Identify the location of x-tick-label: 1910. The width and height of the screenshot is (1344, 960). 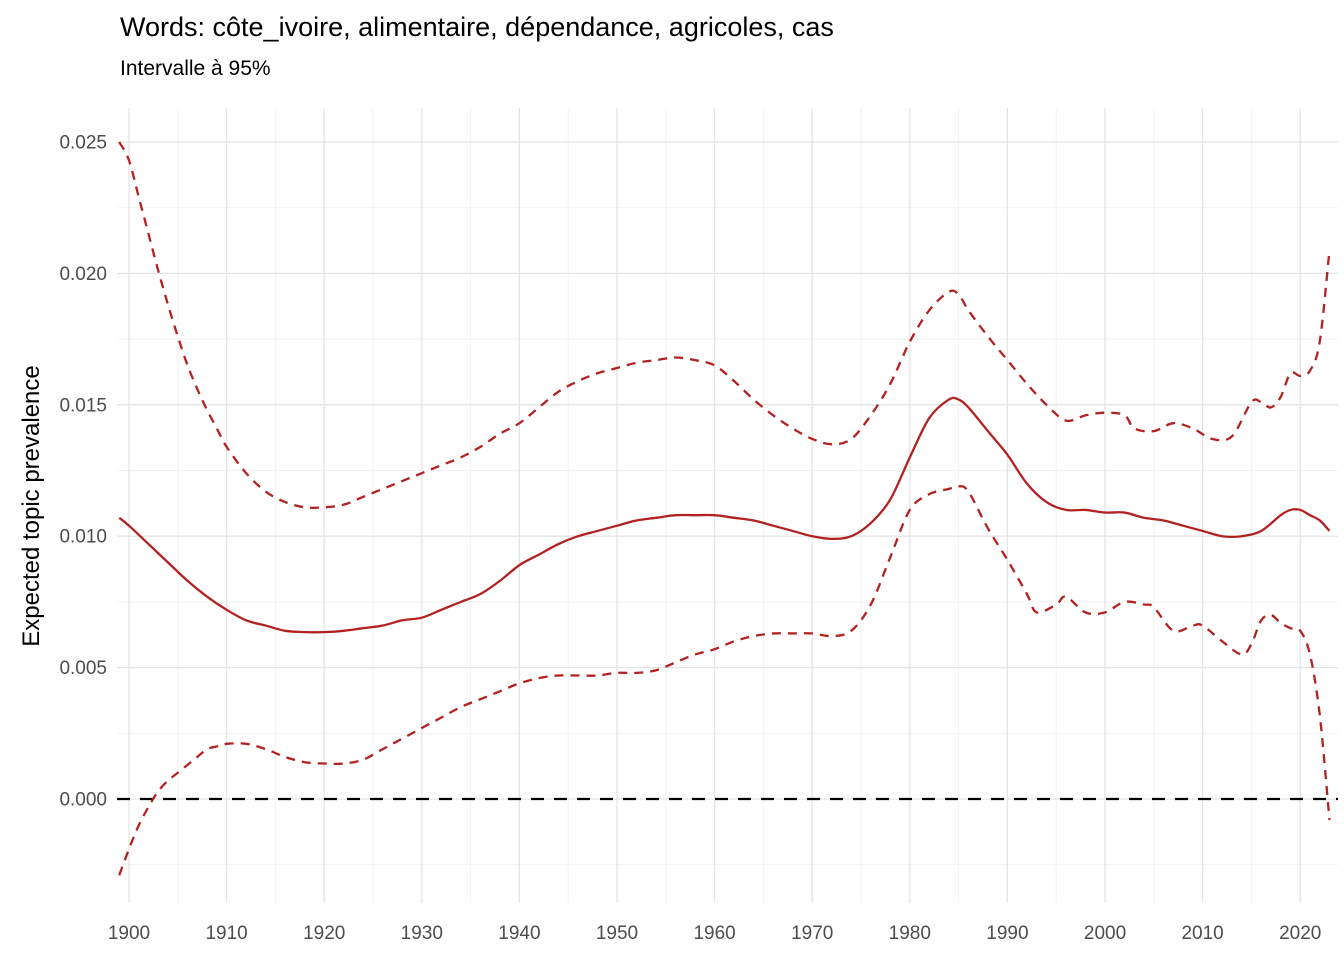
(226, 933).